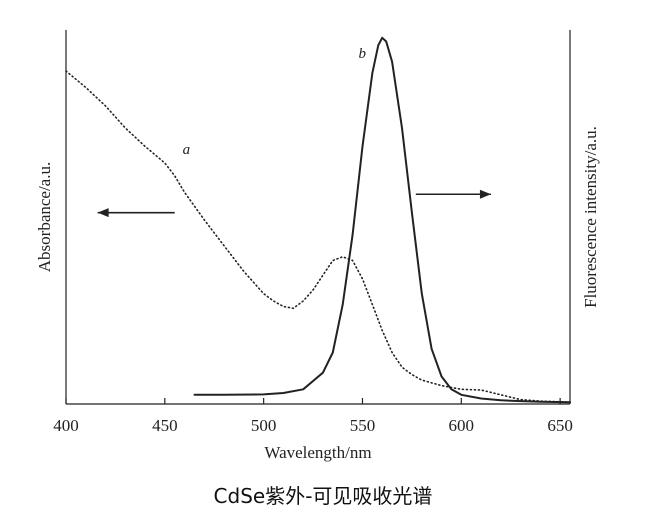  I want to click on x-tick-label: 400, so click(66, 425).